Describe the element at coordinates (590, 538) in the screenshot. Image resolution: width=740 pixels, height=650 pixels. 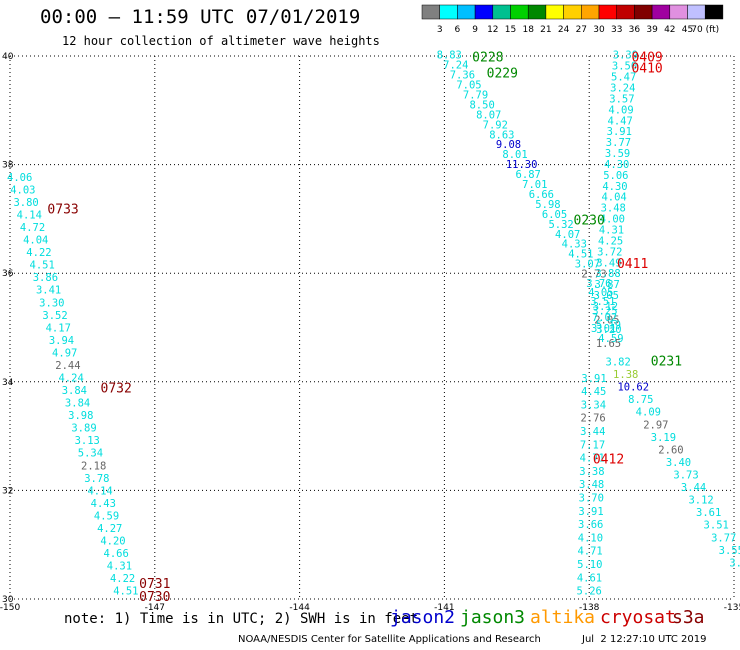
I see `wave-height-value: 4.10` at that location.